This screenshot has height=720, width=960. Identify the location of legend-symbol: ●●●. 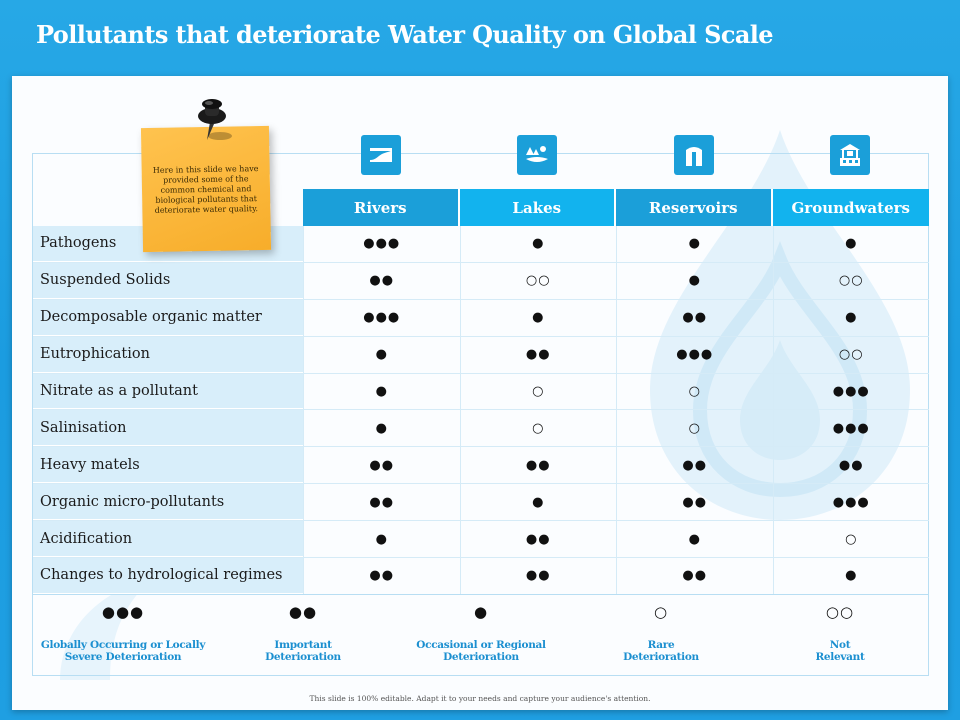
(123, 612).